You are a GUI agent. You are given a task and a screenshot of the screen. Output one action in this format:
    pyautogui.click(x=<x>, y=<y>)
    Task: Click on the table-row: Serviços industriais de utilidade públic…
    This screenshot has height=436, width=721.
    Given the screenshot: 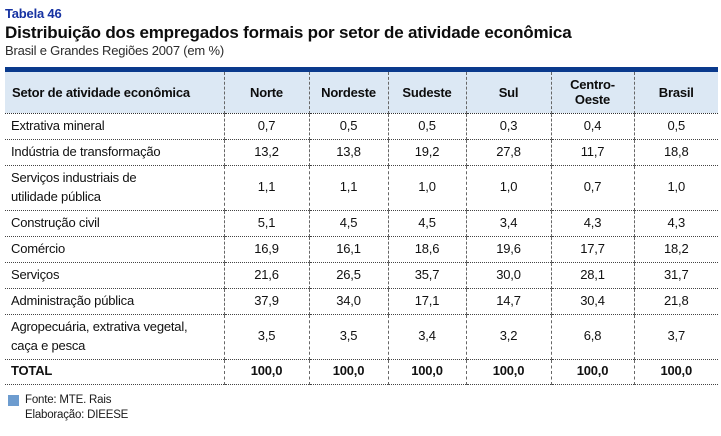 What is the action you would take?
    pyautogui.click(x=361, y=188)
    